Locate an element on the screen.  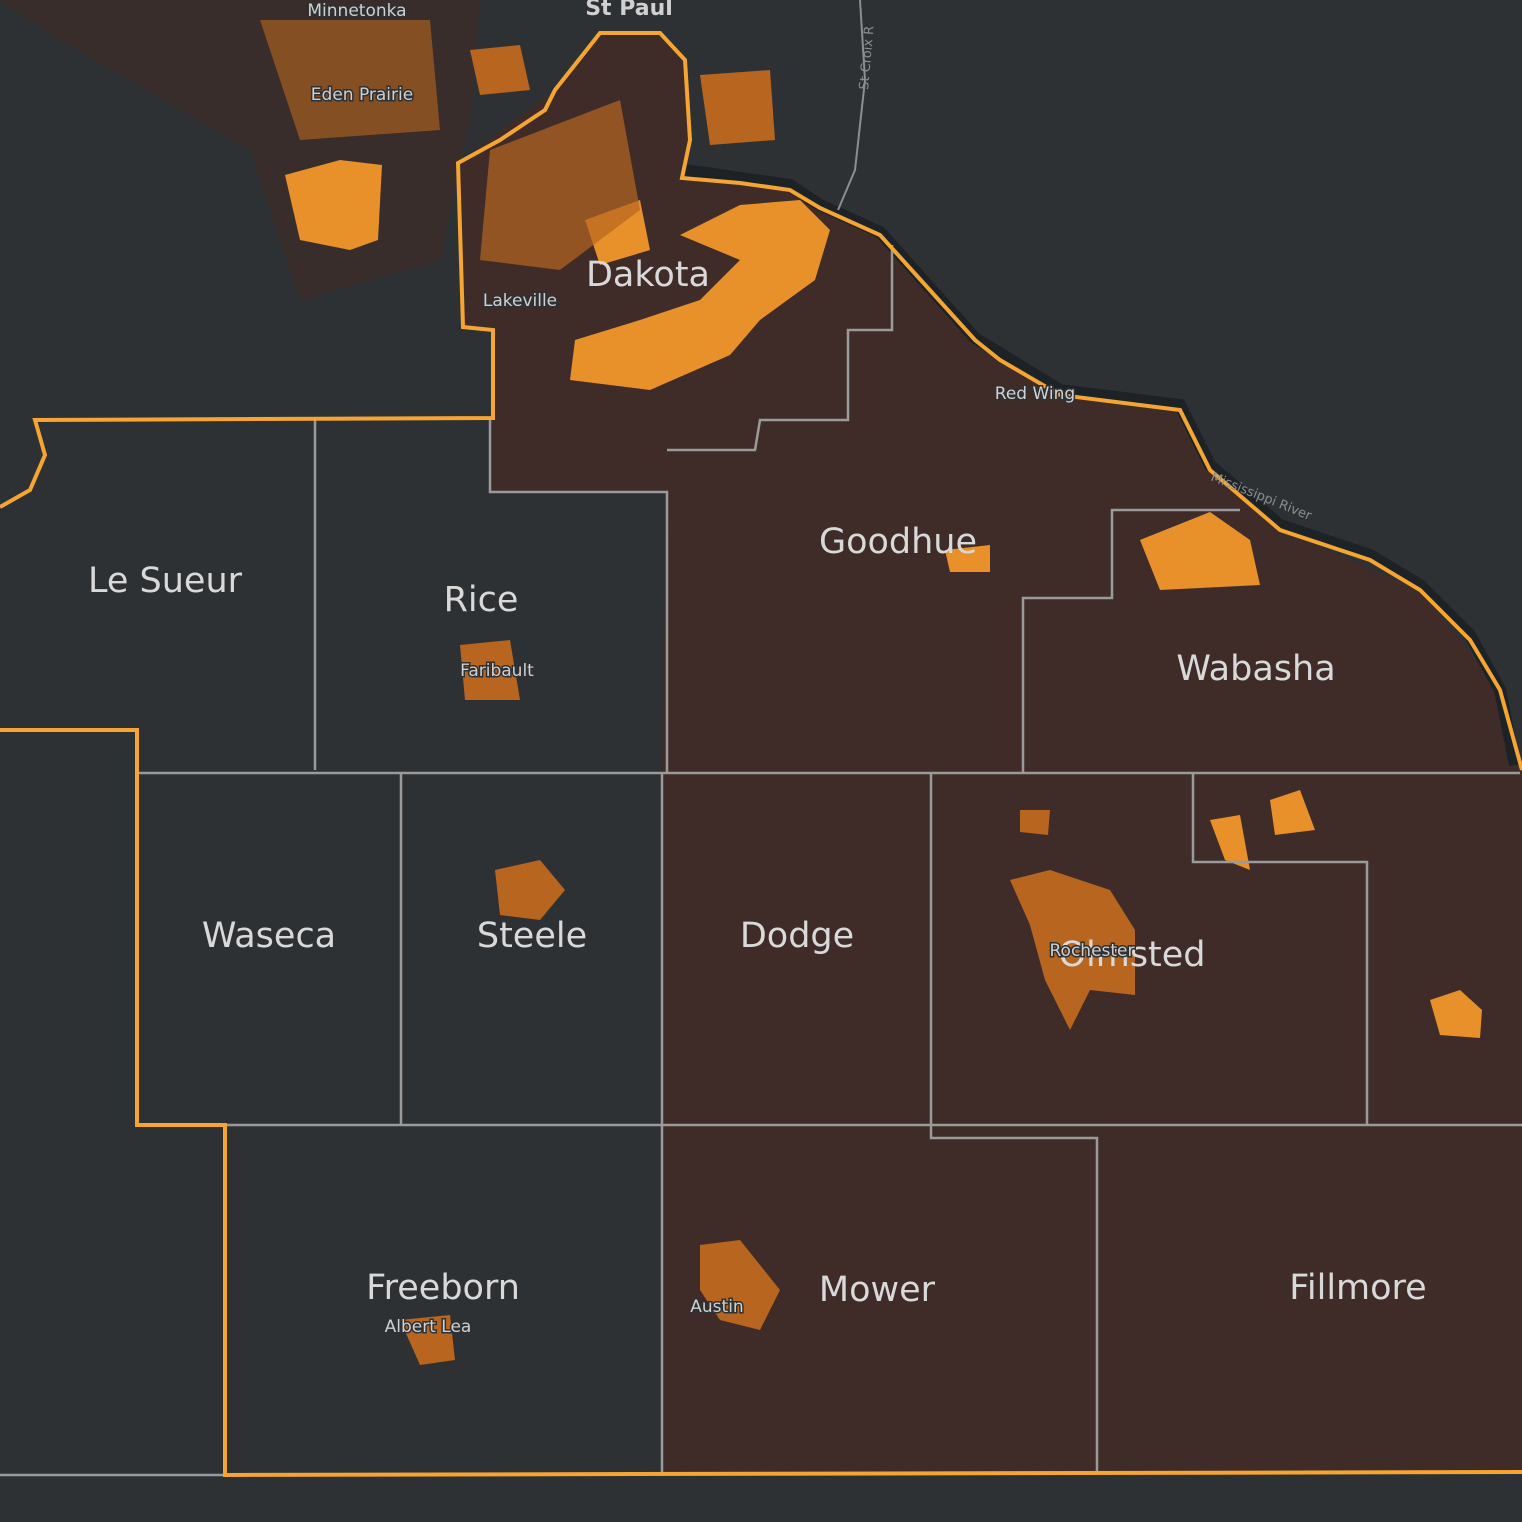
city-label: Albert Lea is located at coordinates (428, 1327).